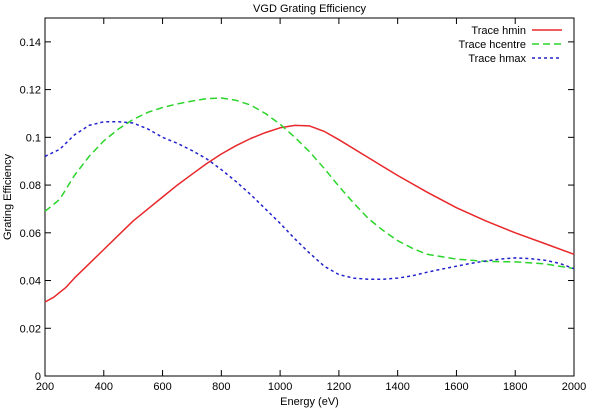  Describe the element at coordinates (30, 329) in the screenshot. I see `y-tick-label: 0.02` at that location.